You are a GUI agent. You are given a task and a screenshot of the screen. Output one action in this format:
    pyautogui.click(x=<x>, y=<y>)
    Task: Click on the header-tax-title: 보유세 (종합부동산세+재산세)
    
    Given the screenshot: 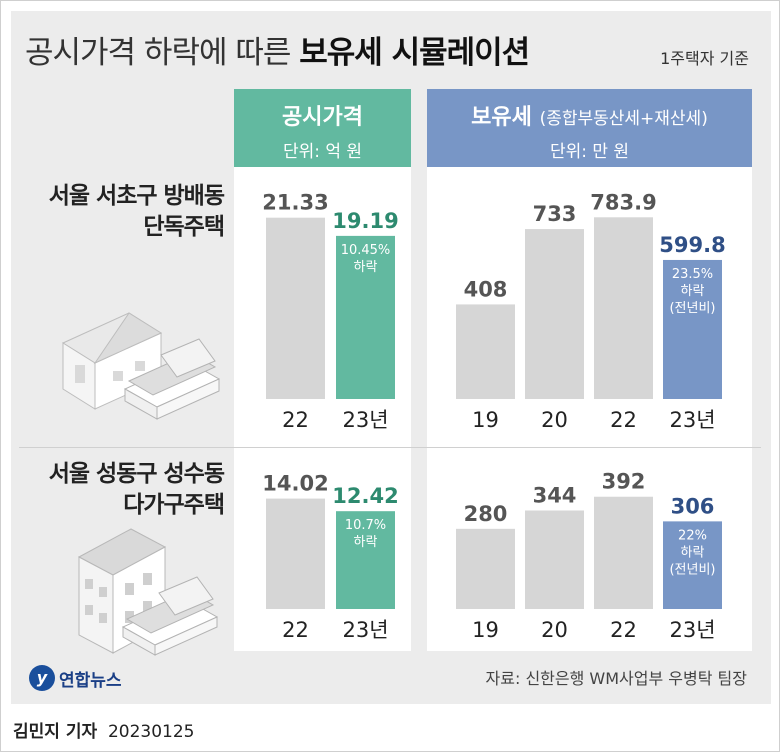 What is the action you would take?
    pyautogui.click(x=589, y=115)
    